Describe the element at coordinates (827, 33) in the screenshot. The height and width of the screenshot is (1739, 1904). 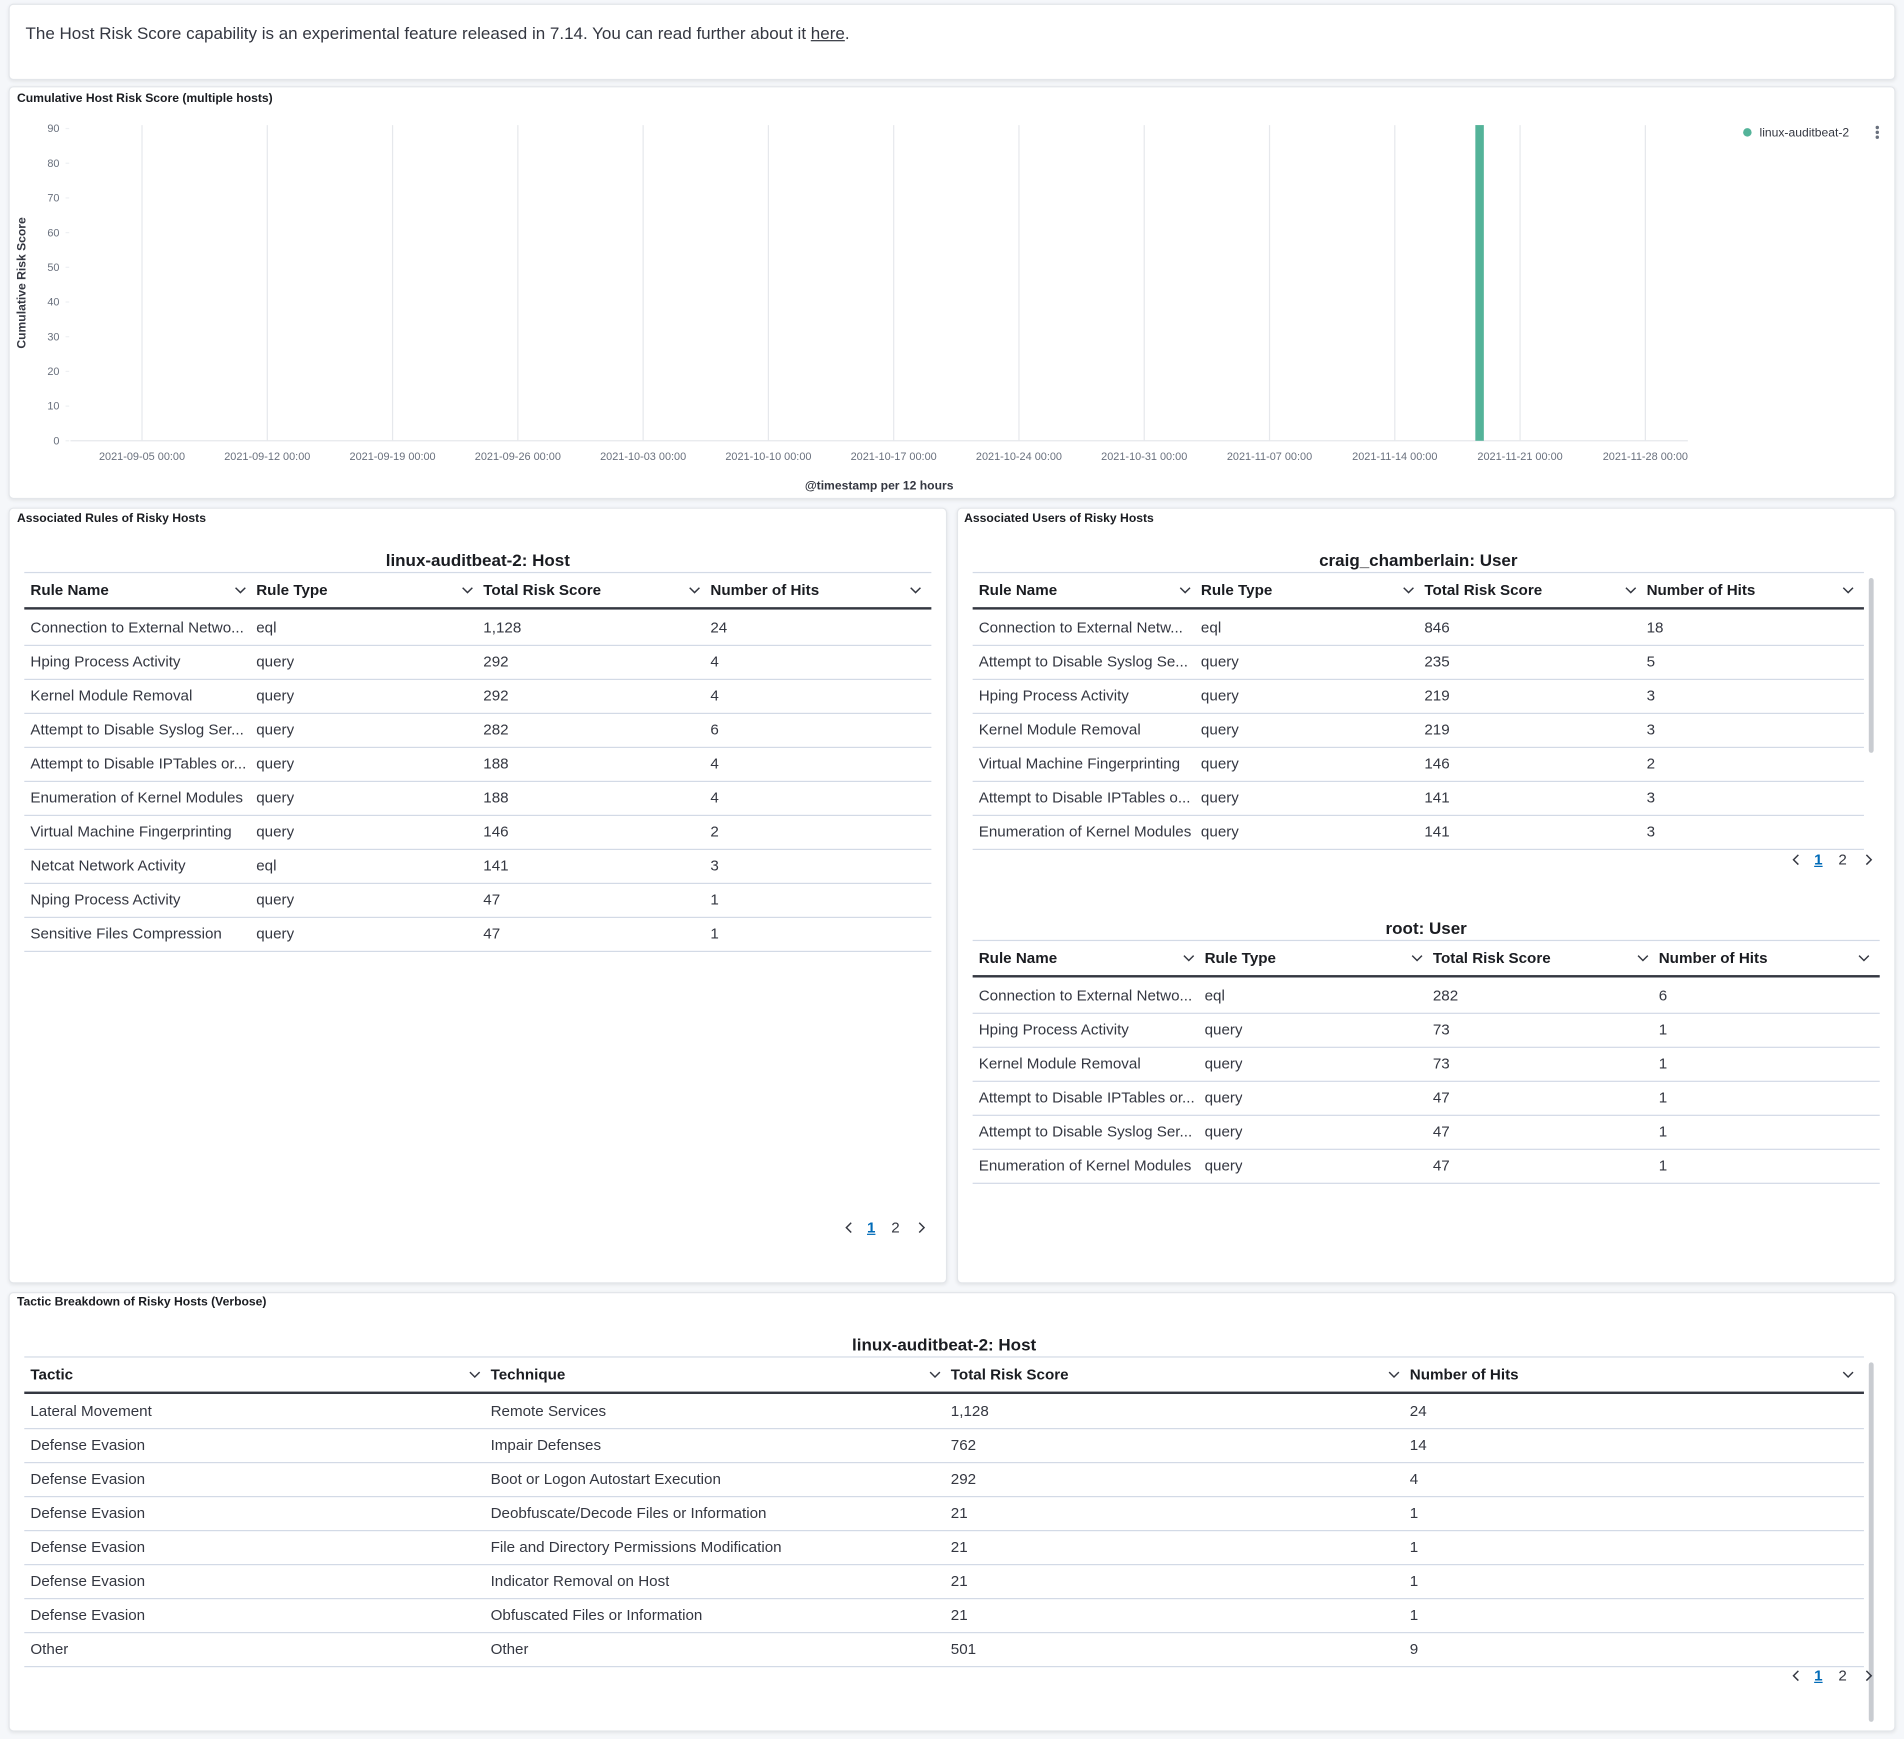
I see `banner-link: here` at that location.